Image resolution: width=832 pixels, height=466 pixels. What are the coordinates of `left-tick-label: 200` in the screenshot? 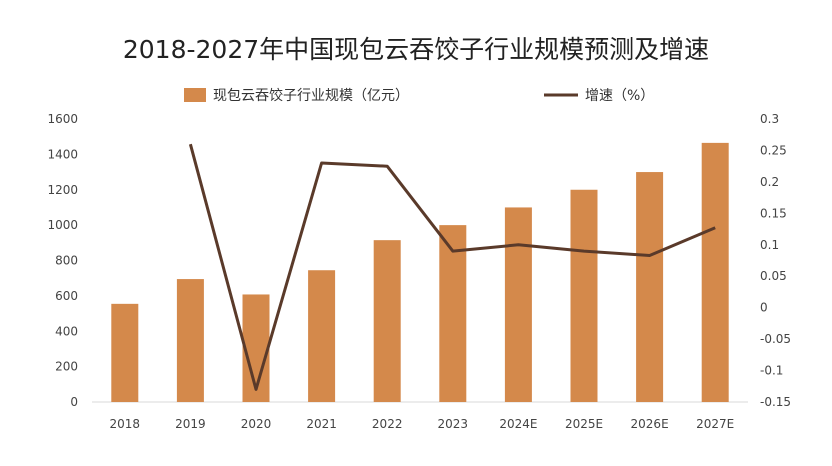 It's located at (66, 367).